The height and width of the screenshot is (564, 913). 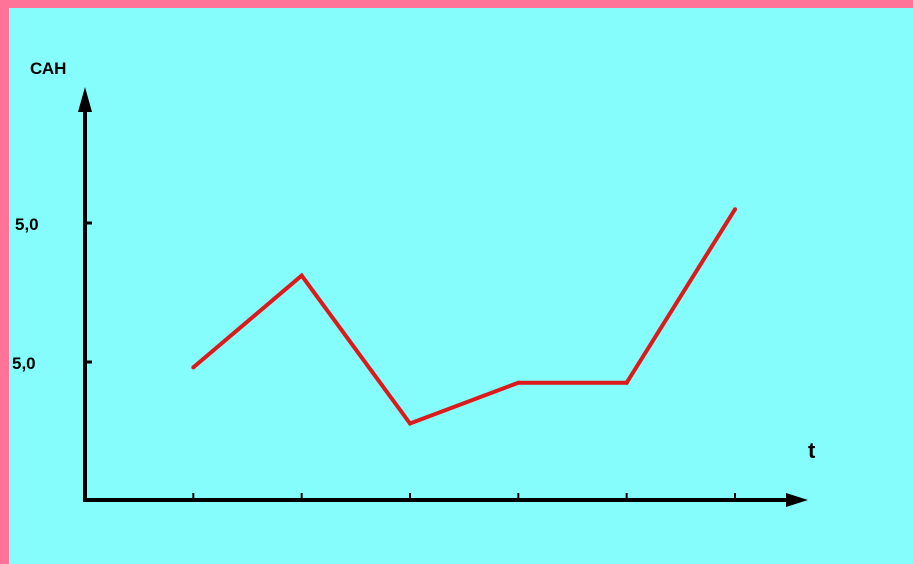 What do you see at coordinates (48, 68) in the screenshot?
I see `y-axis-label: САН` at bounding box center [48, 68].